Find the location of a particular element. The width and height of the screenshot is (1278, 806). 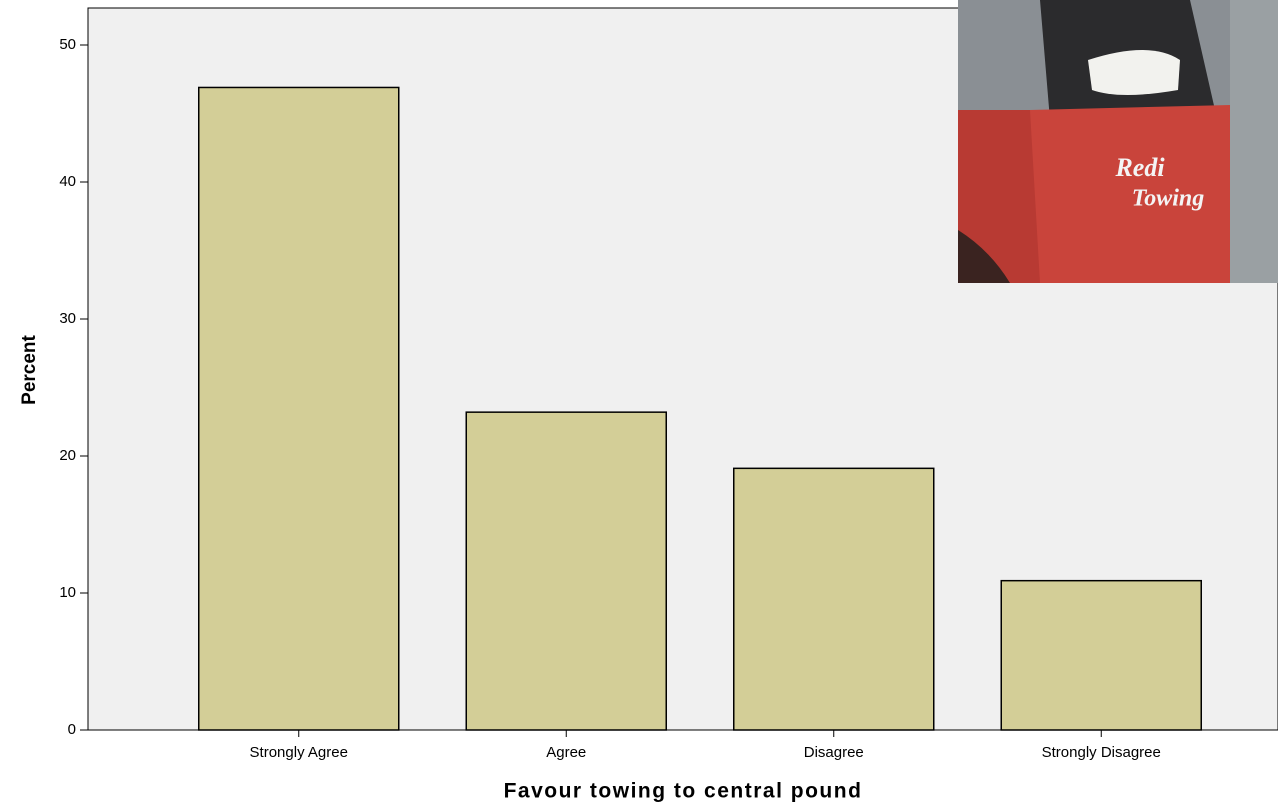

x-tick-label: Strongly Agree is located at coordinates (299, 752).